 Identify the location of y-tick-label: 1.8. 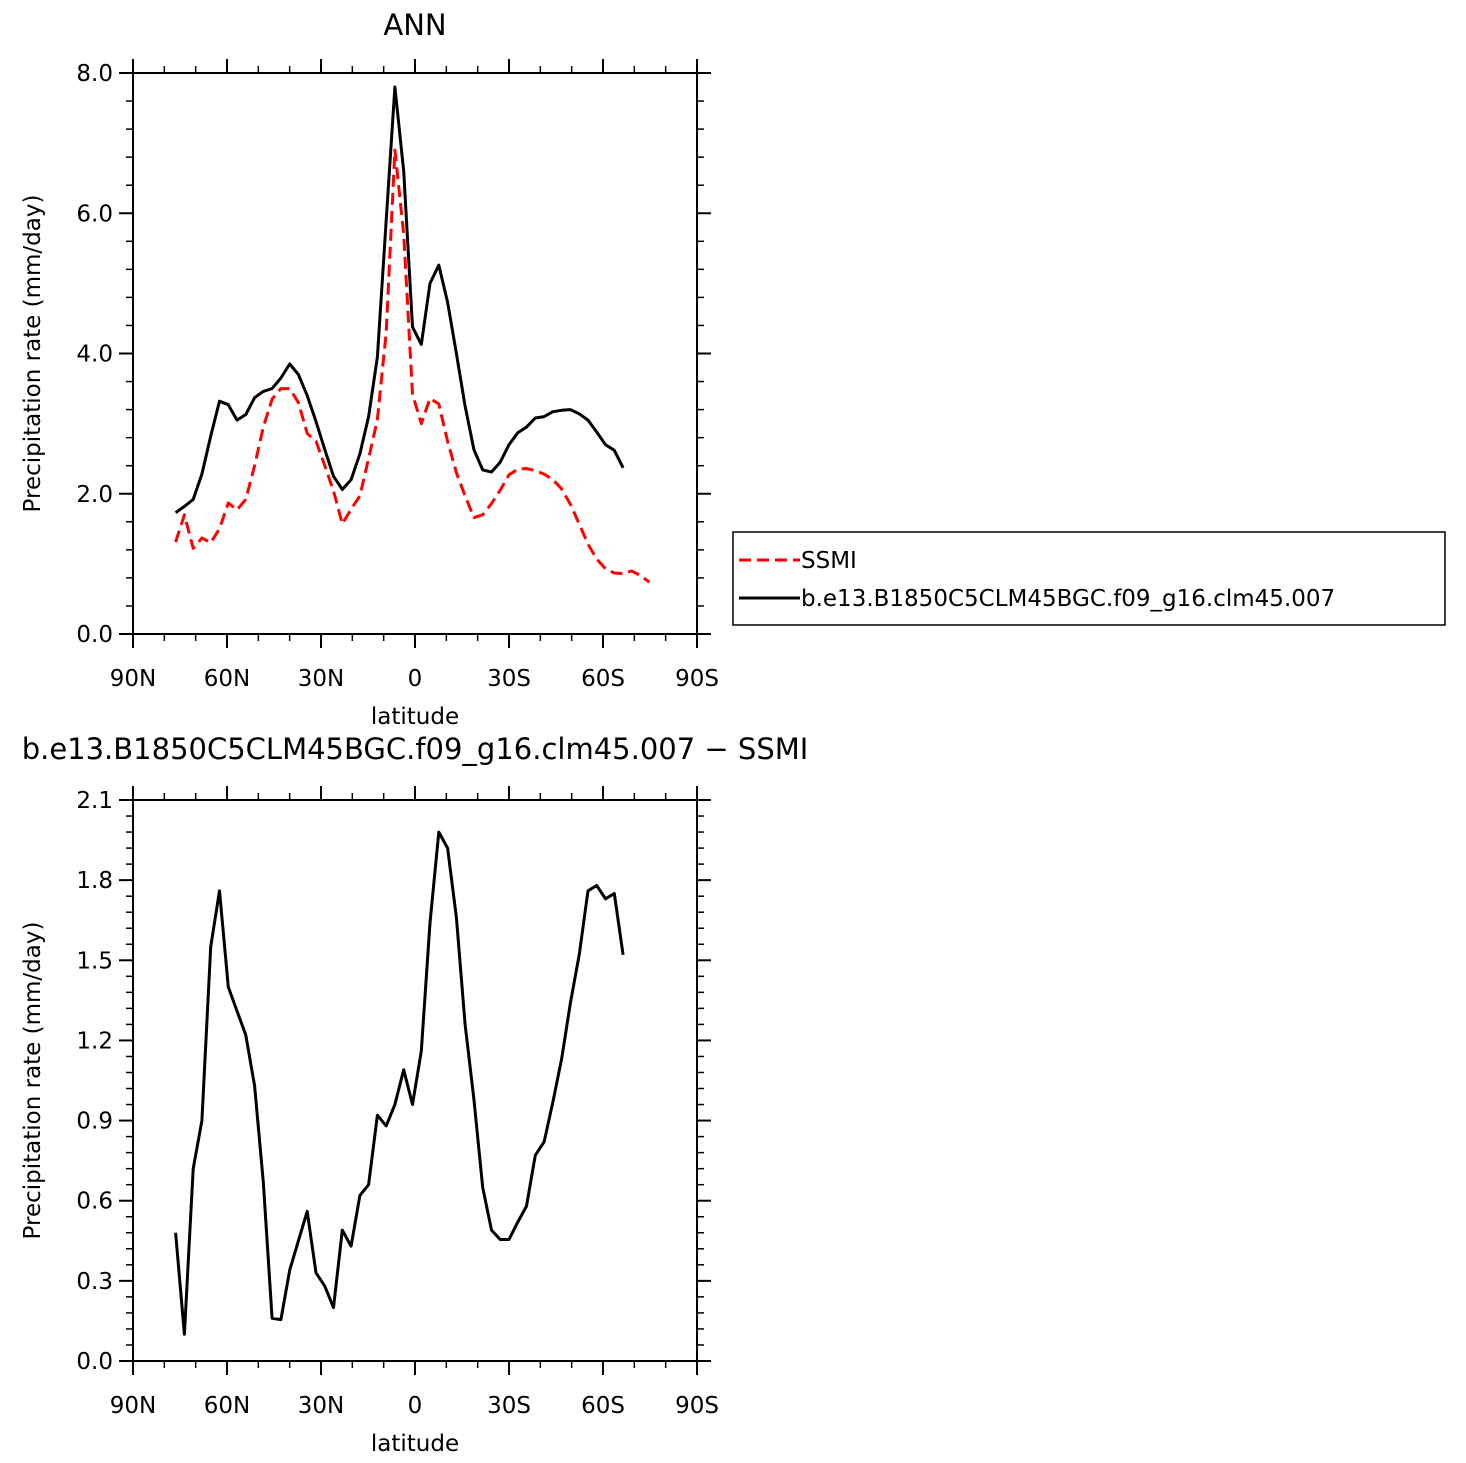
(94, 881).